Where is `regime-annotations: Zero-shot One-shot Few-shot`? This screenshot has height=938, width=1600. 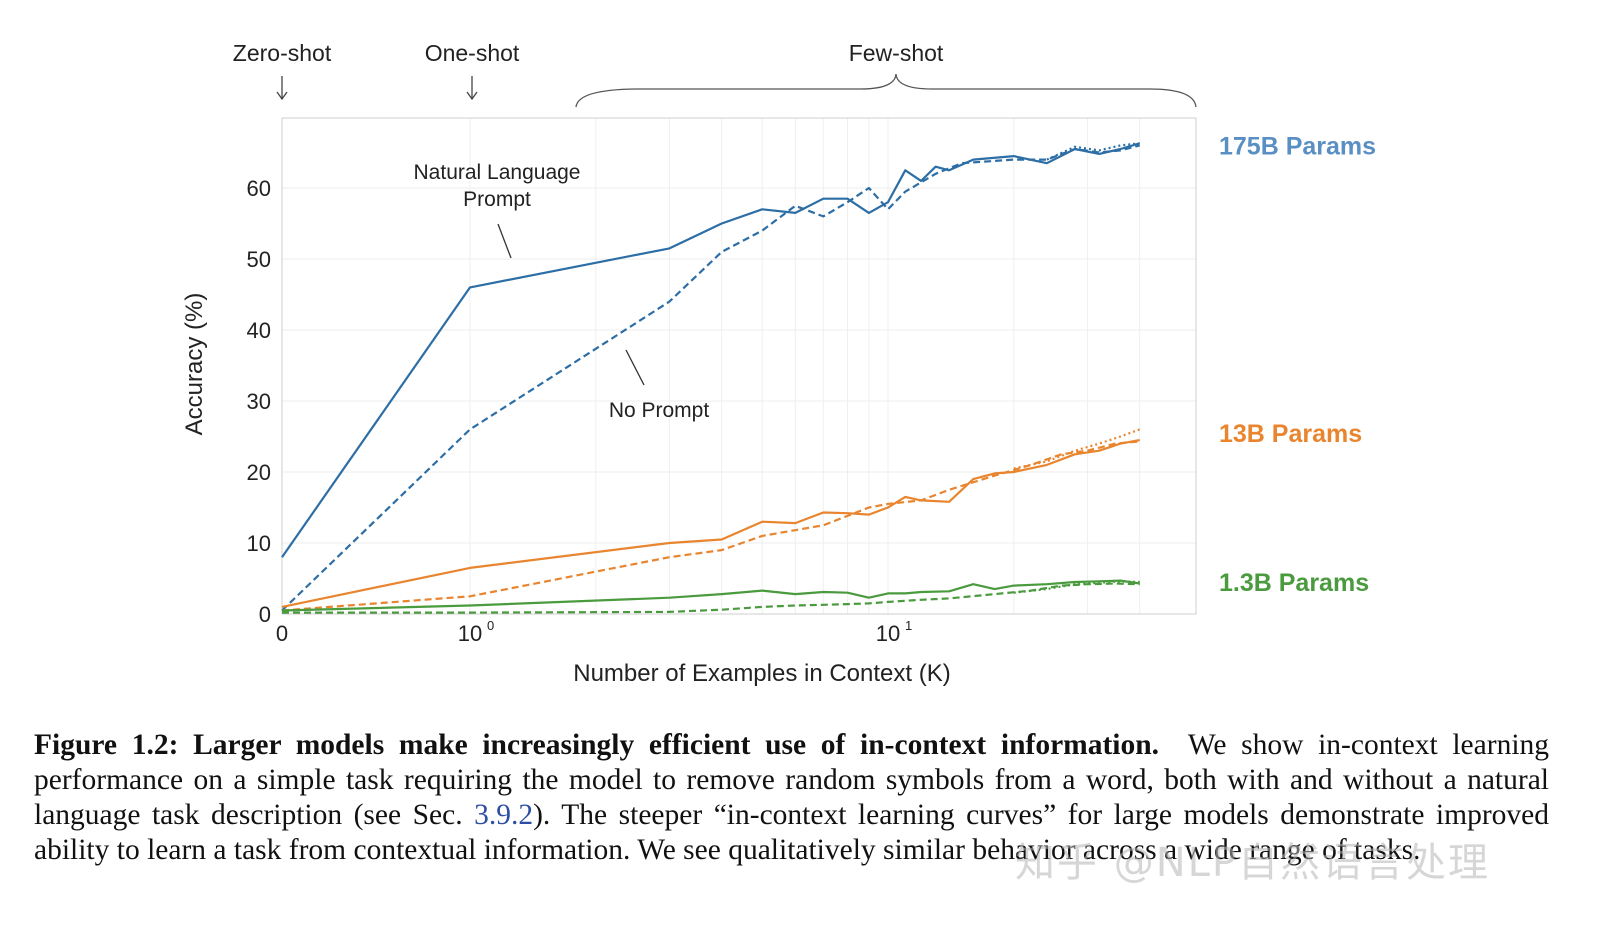 regime-annotations: Zero-shot One-shot Few-shot is located at coordinates (715, 74).